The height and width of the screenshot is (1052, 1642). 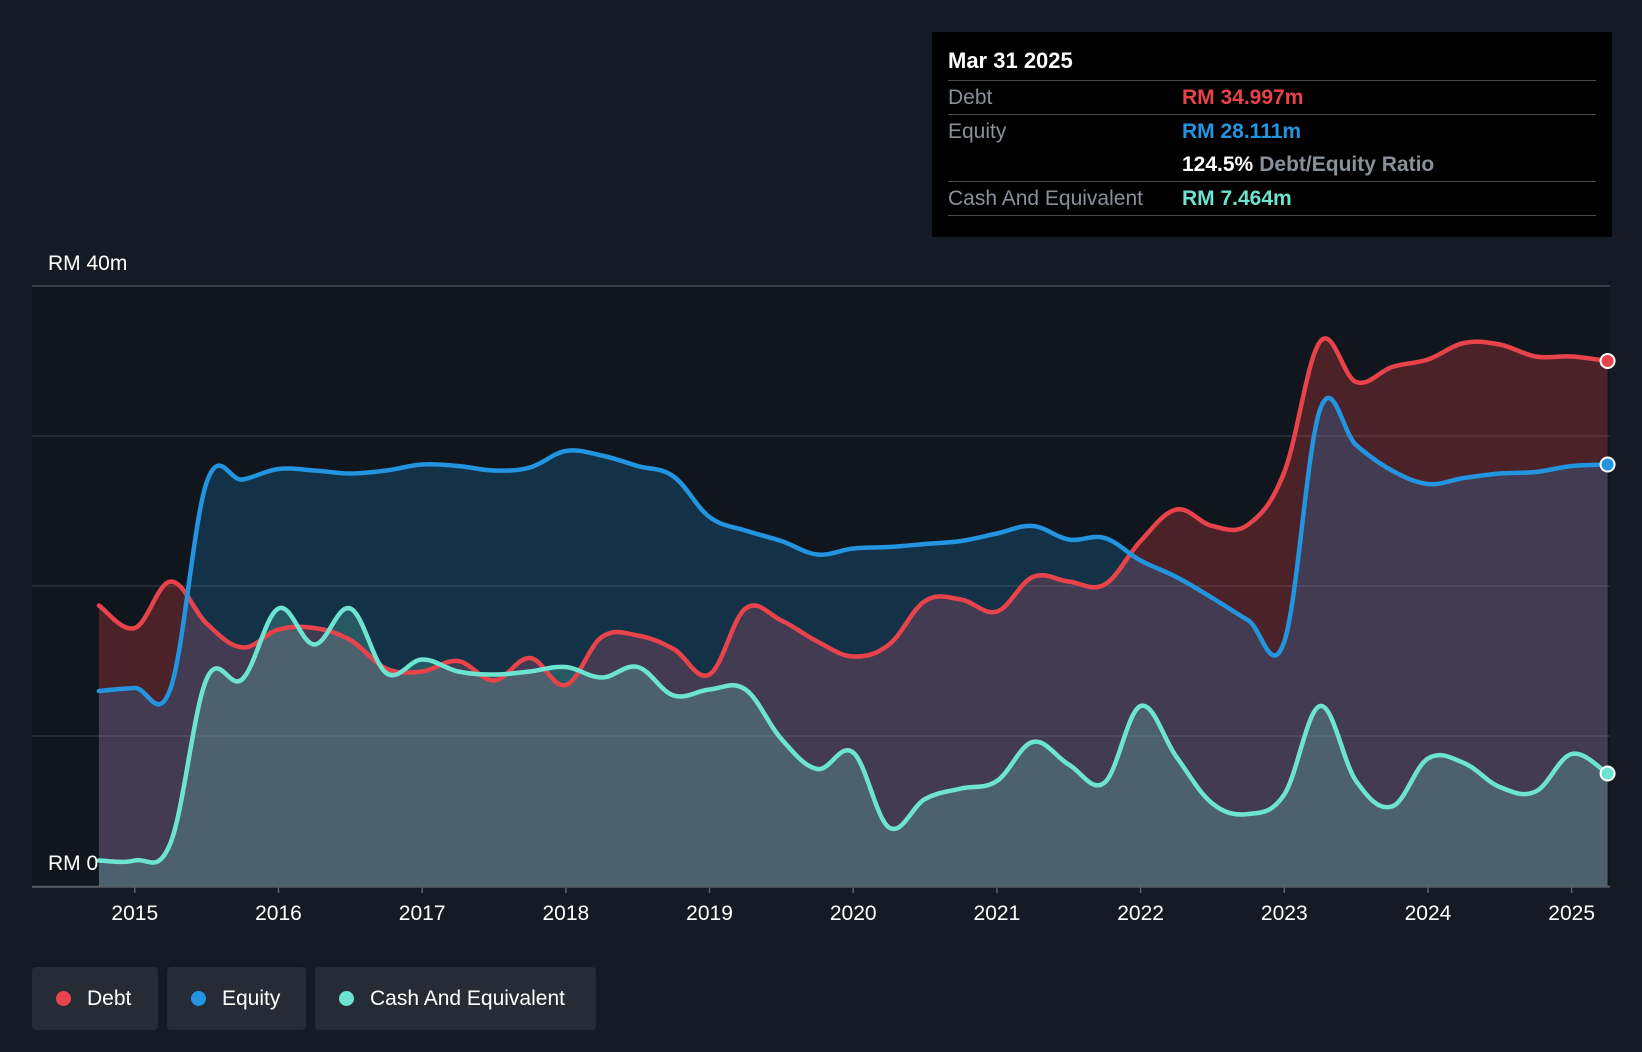 I want to click on legend-debt-label: Debt, so click(x=109, y=998).